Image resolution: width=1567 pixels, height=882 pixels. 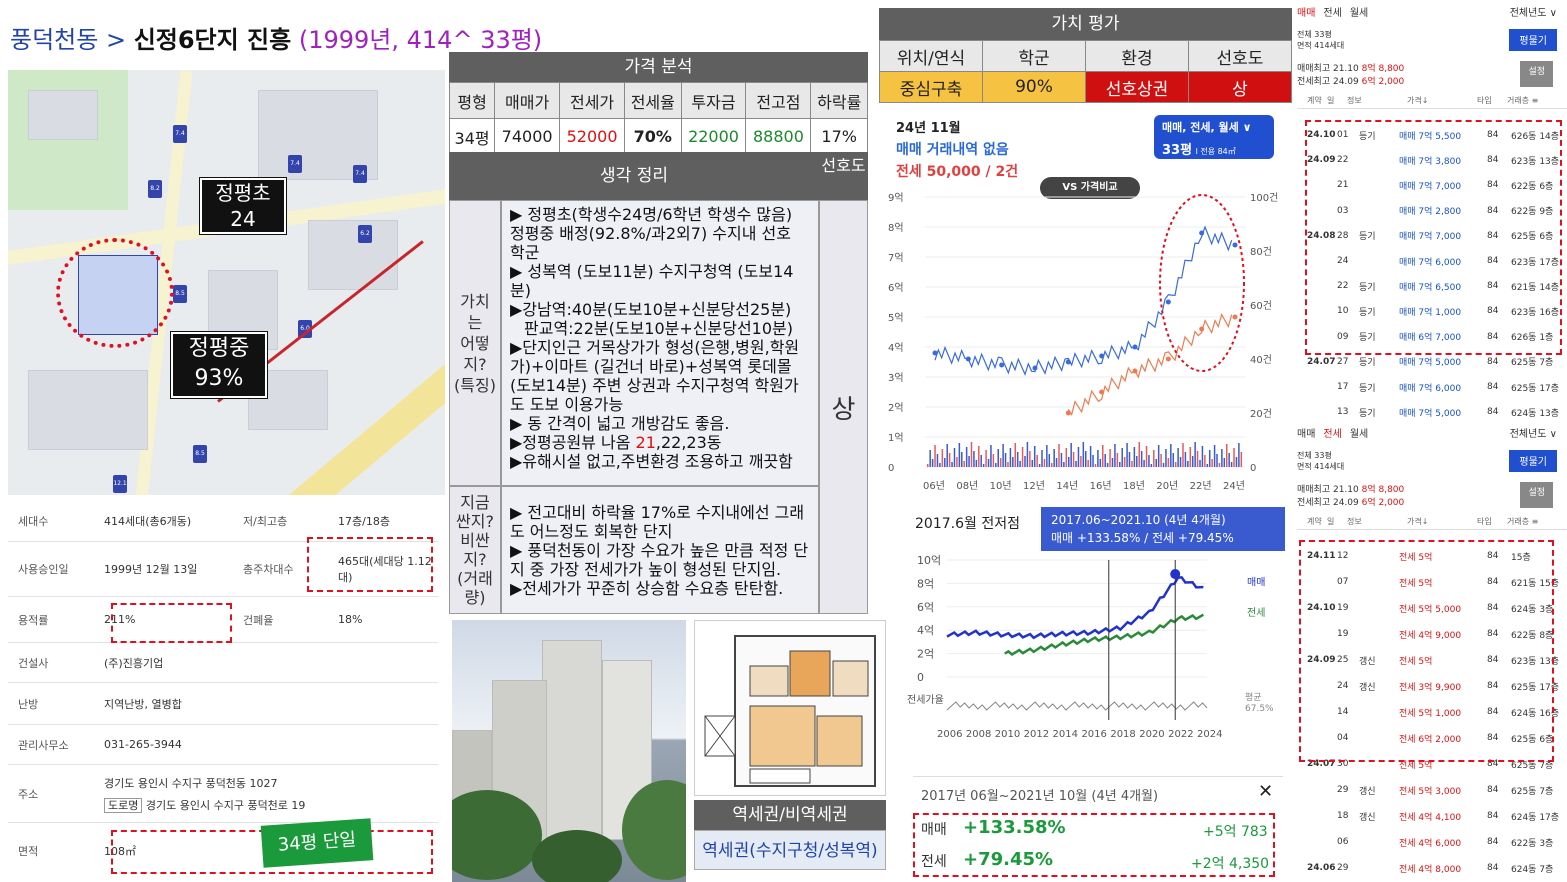 What do you see at coordinates (1214, 137) in the screenshot?
I see `trade-filter-button: 매매, 전세, 월세 ∨ 33평 l 전용 84㎡` at bounding box center [1214, 137].